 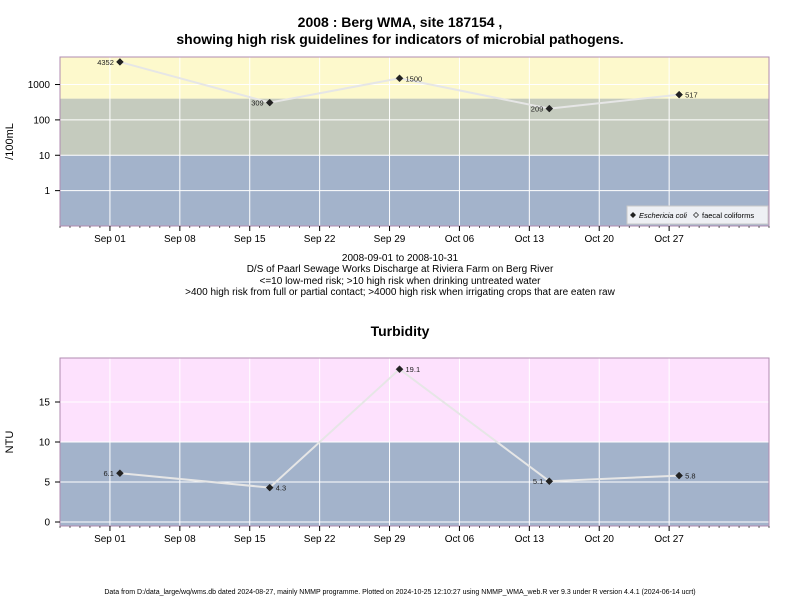 I want to click on legend-entry: faecal coliforms, so click(x=728, y=215).